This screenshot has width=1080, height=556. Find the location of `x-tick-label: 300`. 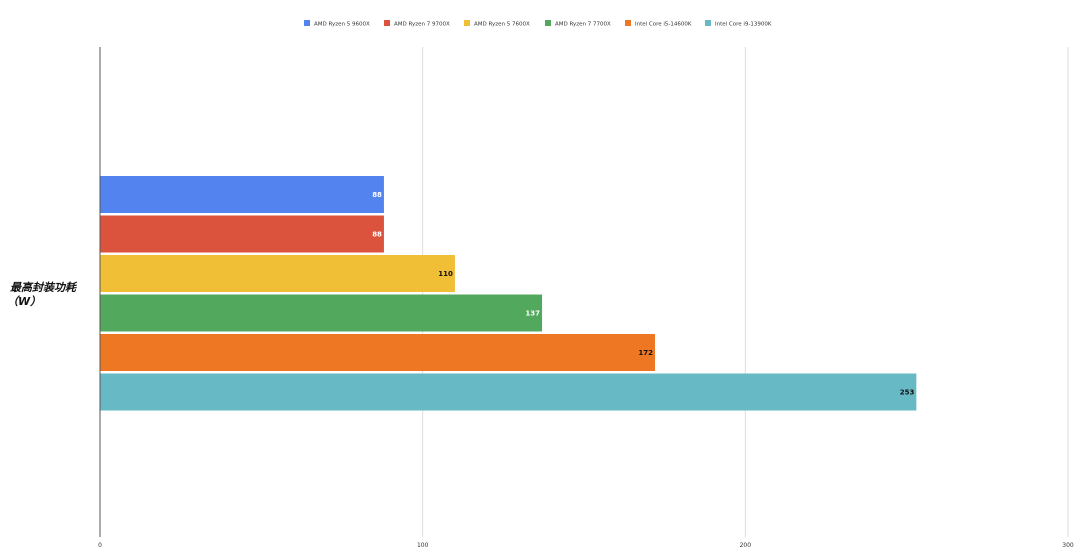

x-tick-label: 300 is located at coordinates (1068, 545).